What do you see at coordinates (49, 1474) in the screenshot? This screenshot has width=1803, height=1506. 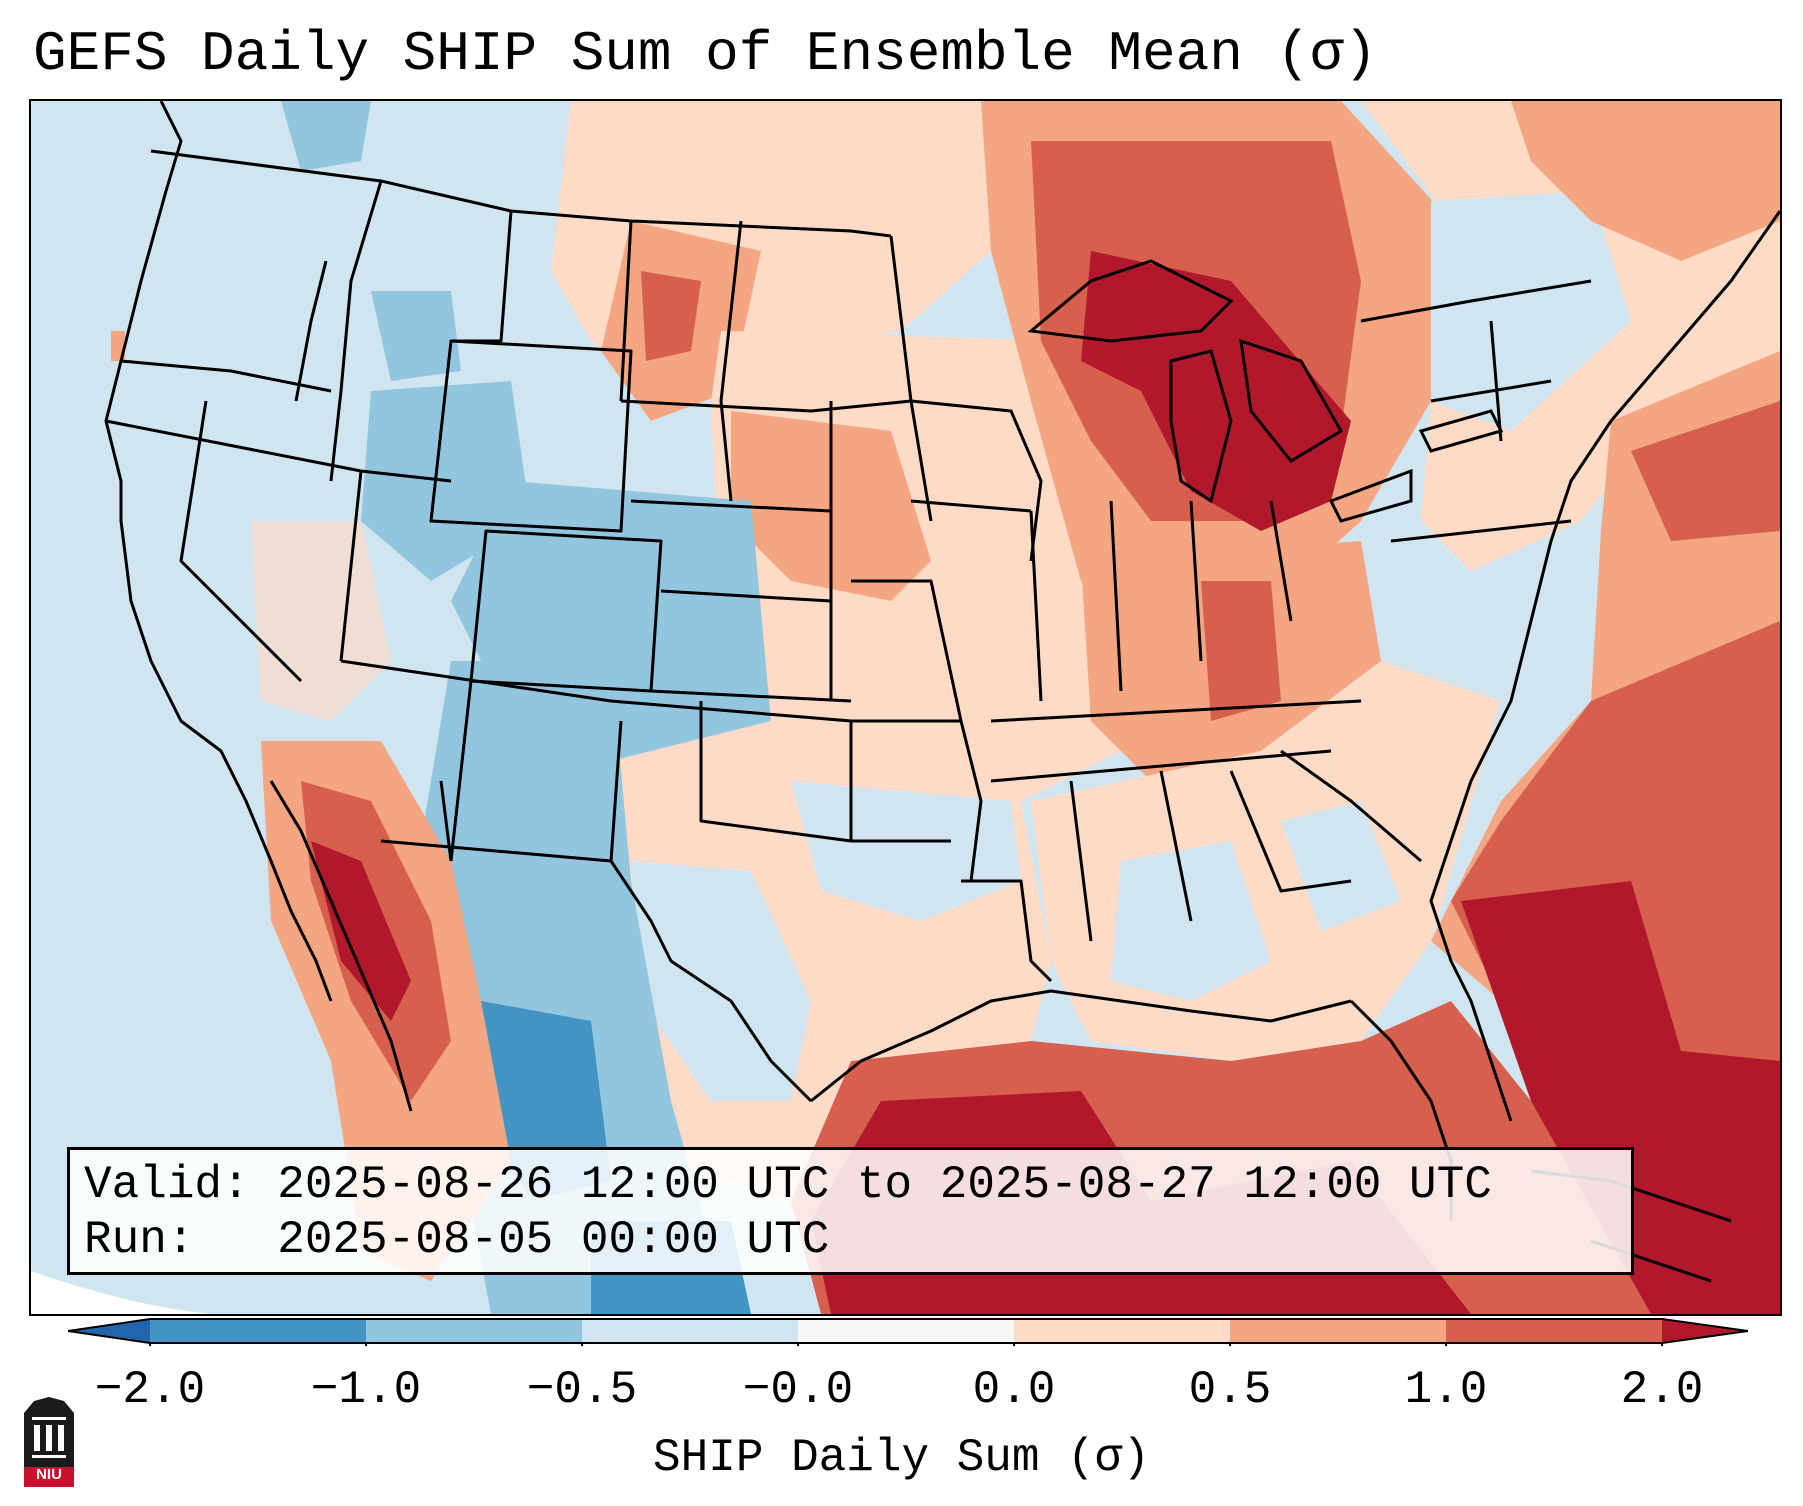 I see `niu-logo-text: NIU` at bounding box center [49, 1474].